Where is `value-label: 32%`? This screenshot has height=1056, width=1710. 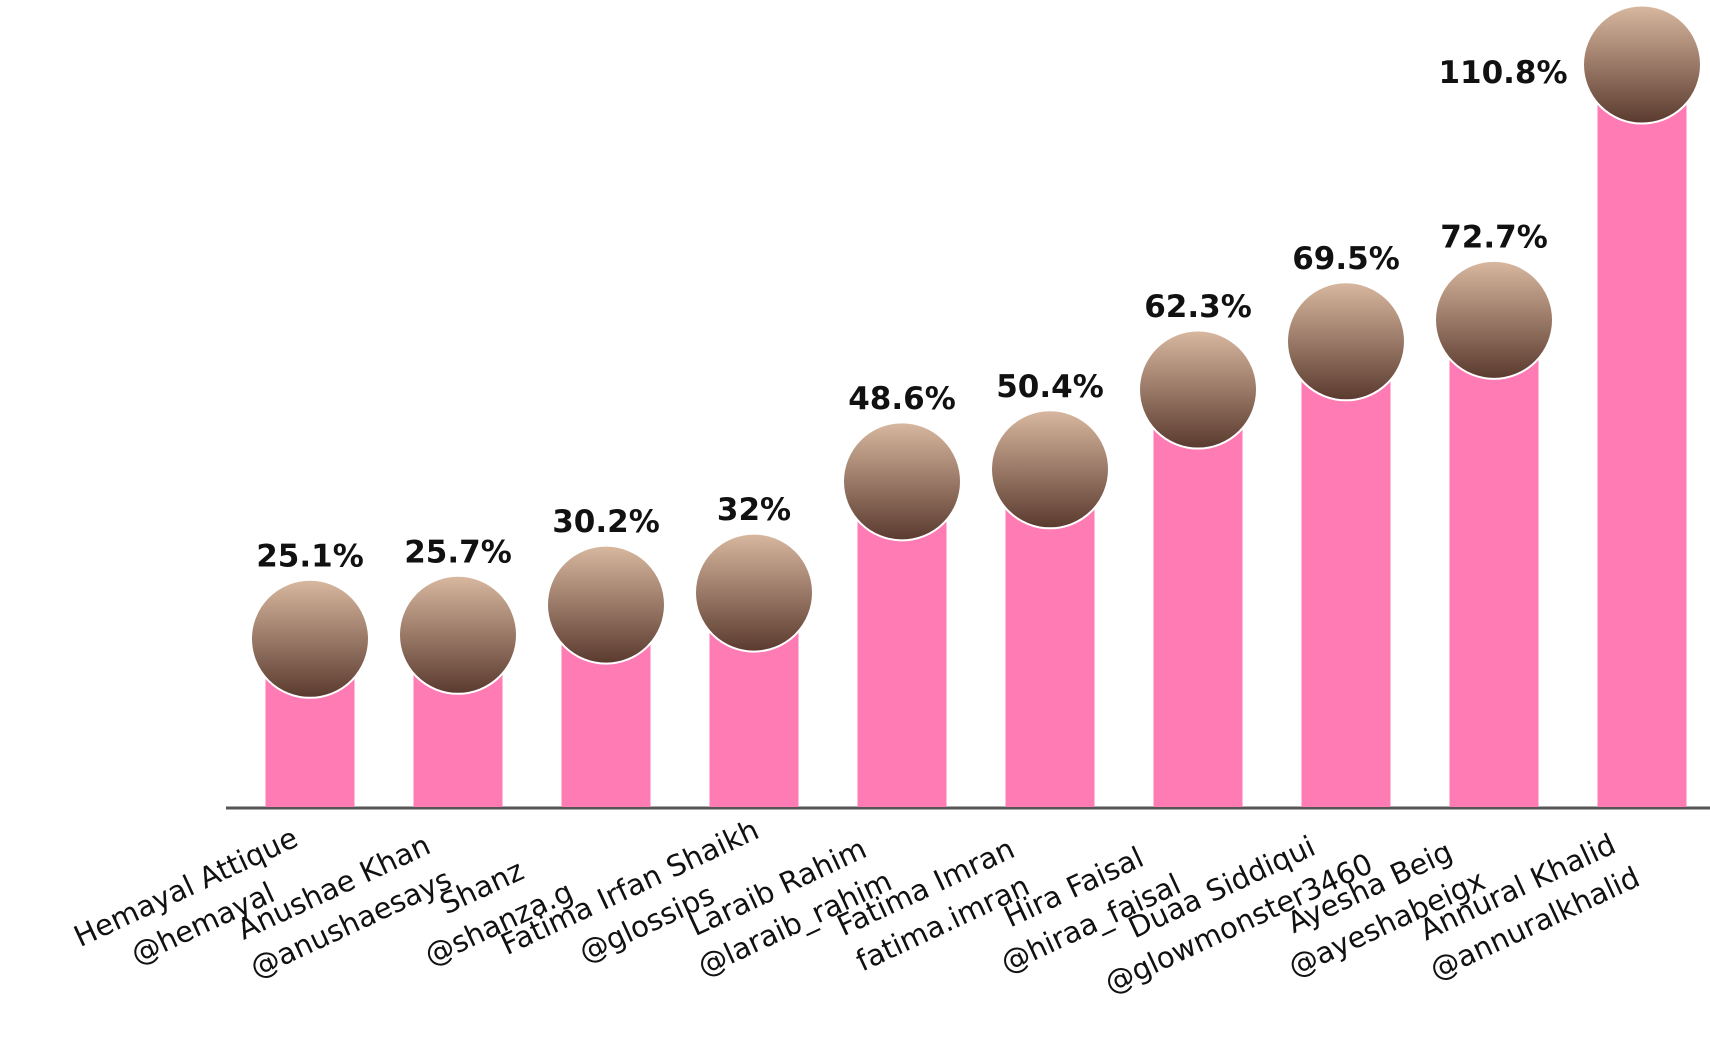 value-label: 32% is located at coordinates (754, 510).